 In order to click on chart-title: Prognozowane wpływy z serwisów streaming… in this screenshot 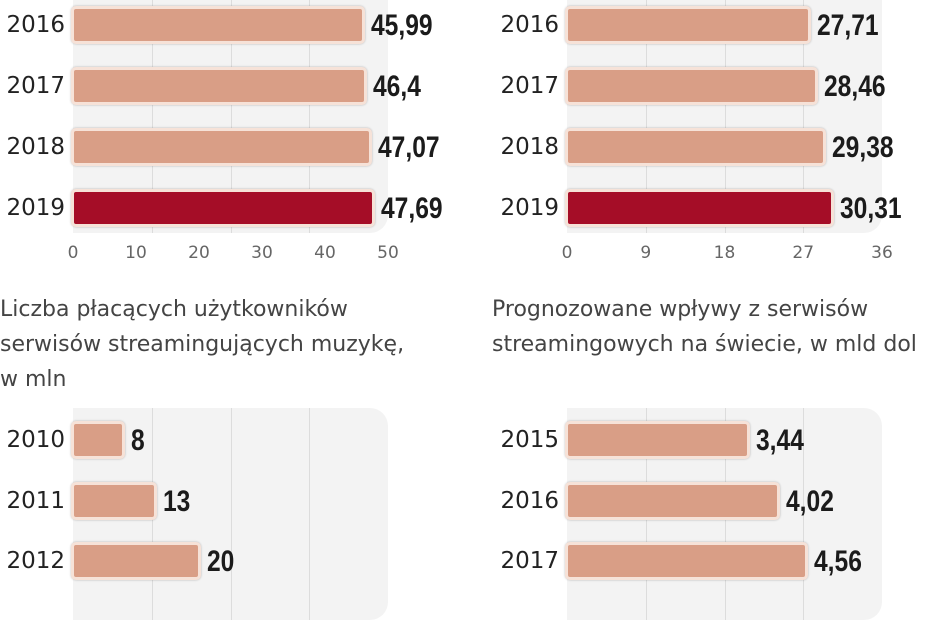, I will do `click(704, 327)`.